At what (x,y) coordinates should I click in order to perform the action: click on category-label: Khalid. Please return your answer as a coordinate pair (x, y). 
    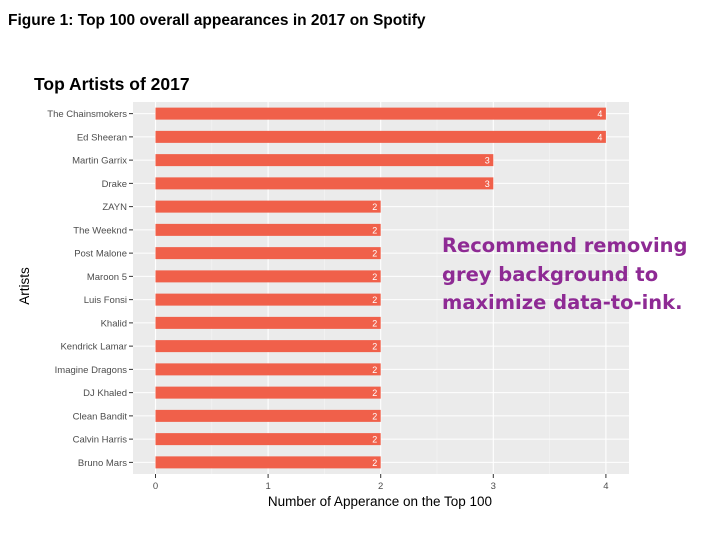
    Looking at the image, I should click on (114, 323).